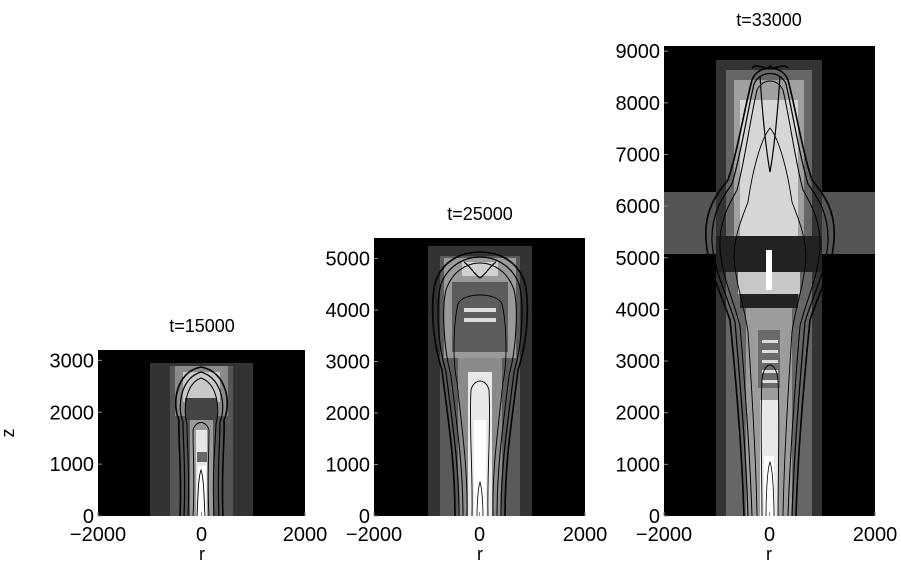 The image size is (901, 564). Describe the element at coordinates (9, 433) in the screenshot. I see `y-axis-label: z` at that location.